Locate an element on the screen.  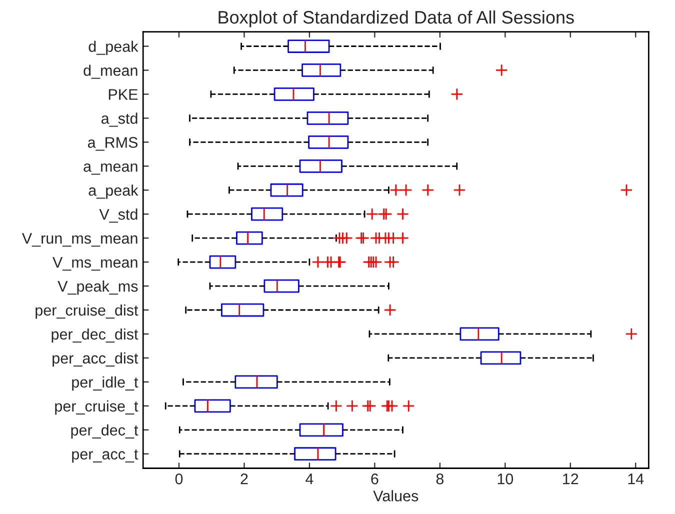
y-tick-label: V_run_ms_mean is located at coordinates (80, 240).